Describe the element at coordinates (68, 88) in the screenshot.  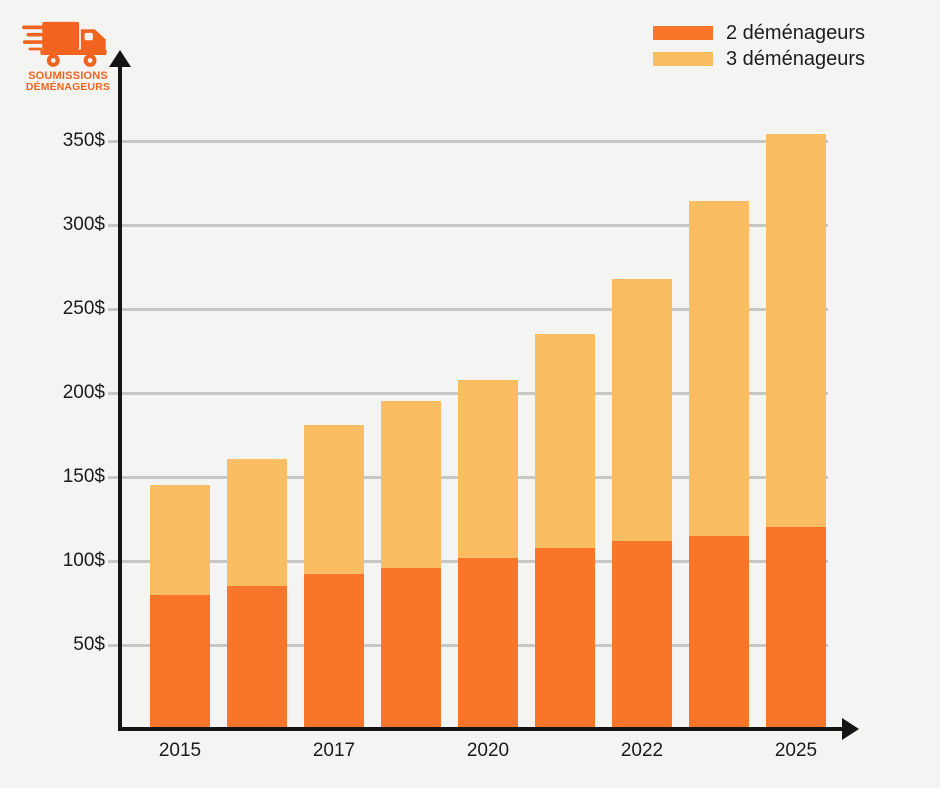
I see `logo-text-line2: DÉMÉNAGEURS` at that location.